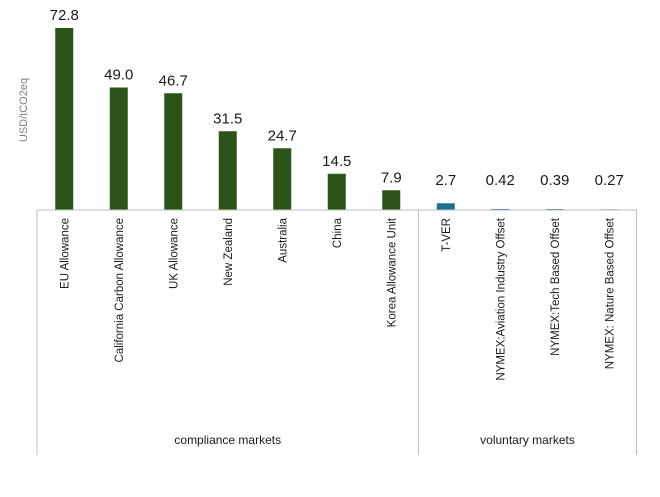 The image size is (660, 497). Describe the element at coordinates (392, 272) in the screenshot. I see `category-label-7: Korea Allowance Unit` at that location.